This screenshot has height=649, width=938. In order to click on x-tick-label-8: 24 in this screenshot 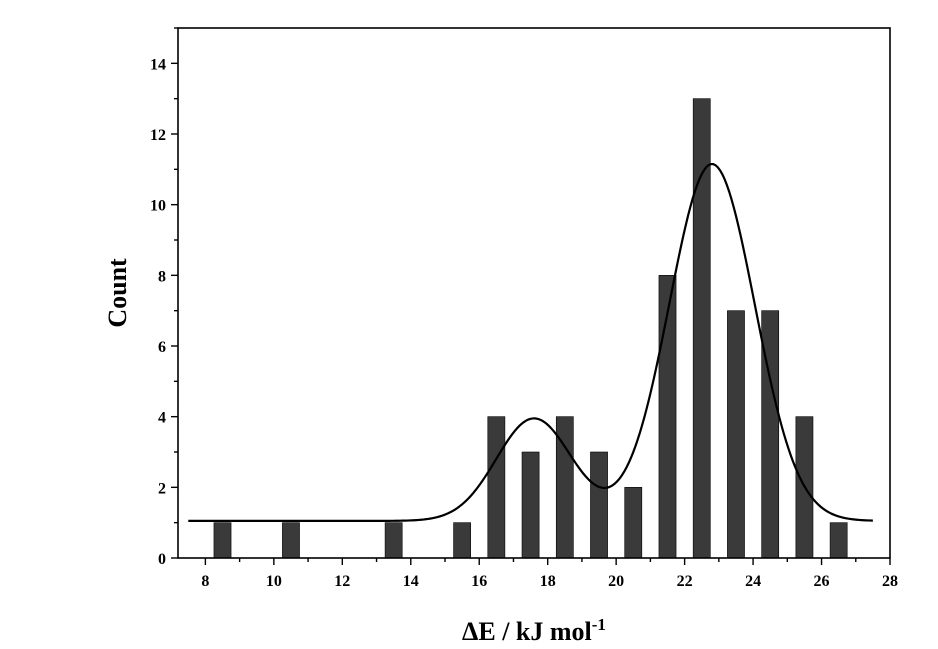, I will do `click(753, 581)`.